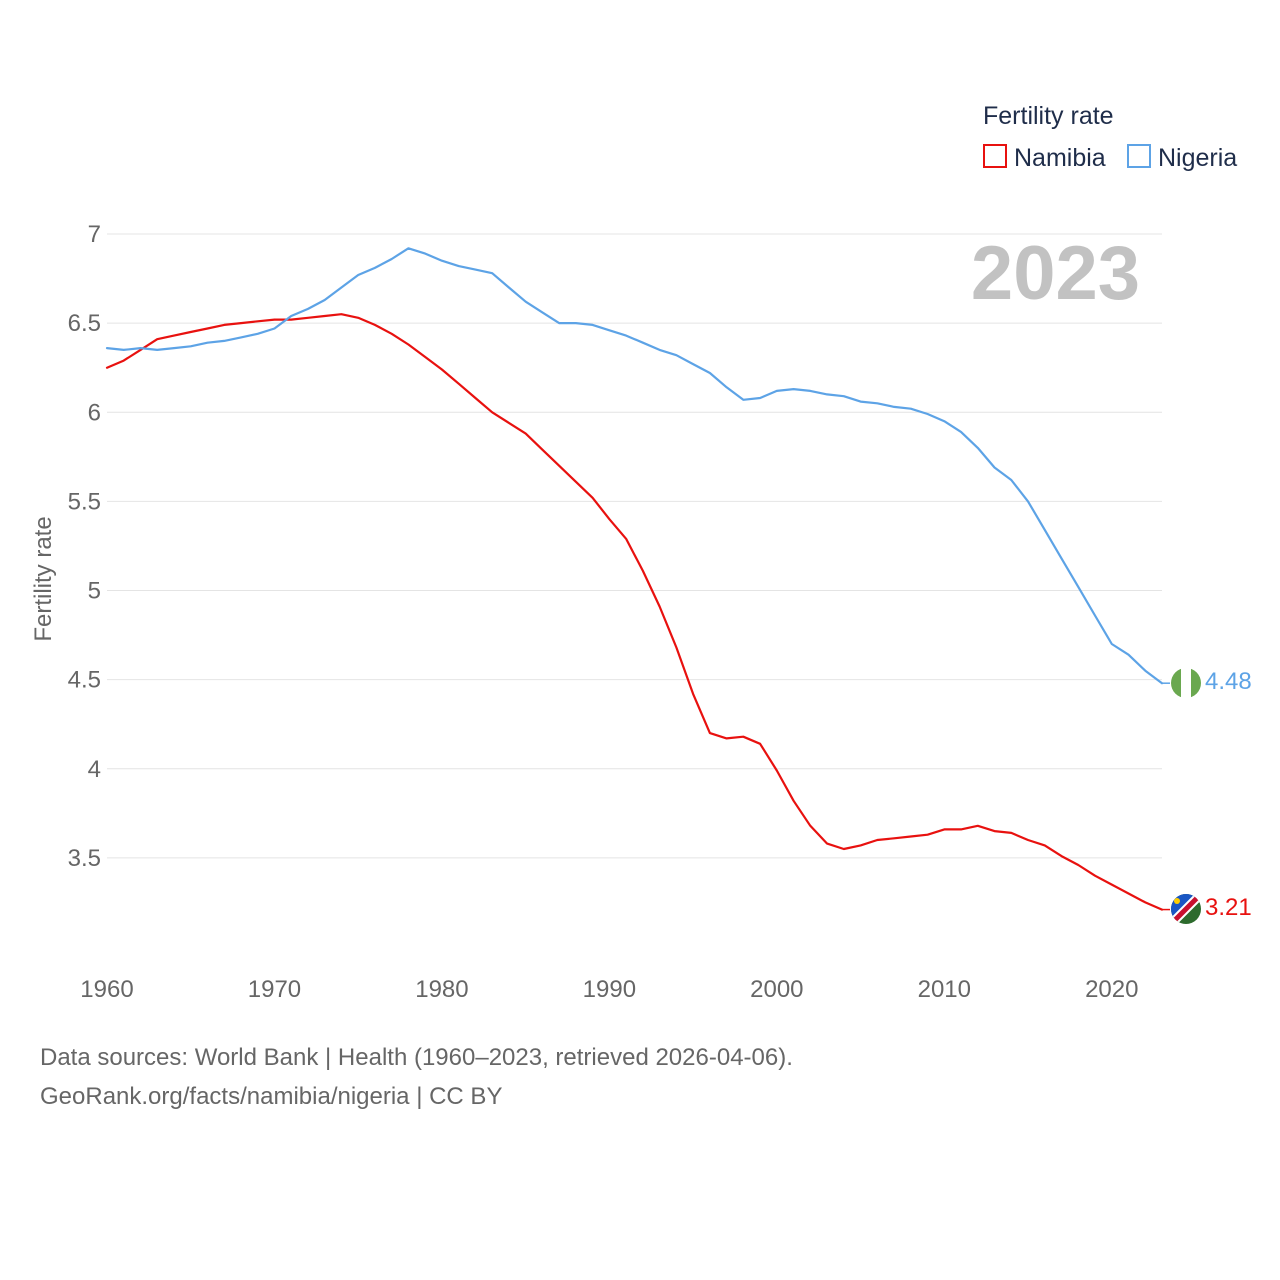 This screenshot has width=1280, height=1280. Describe the element at coordinates (995, 156) in the screenshot. I see `legend-swatch-namibia` at that location.